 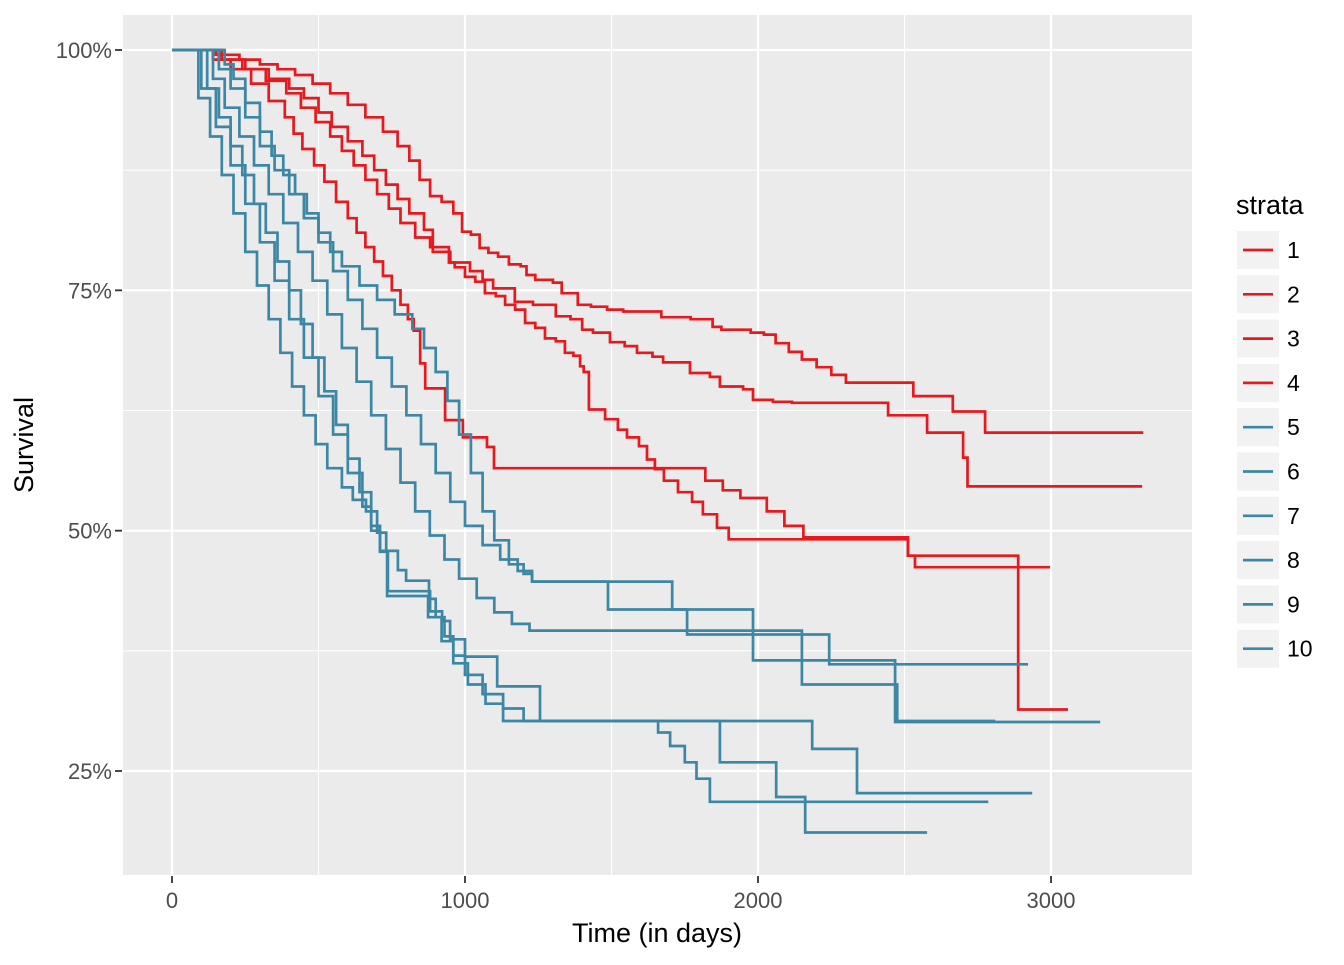 What do you see at coordinates (1293, 383) in the screenshot?
I see `legend-label-stratum-4: 4` at bounding box center [1293, 383].